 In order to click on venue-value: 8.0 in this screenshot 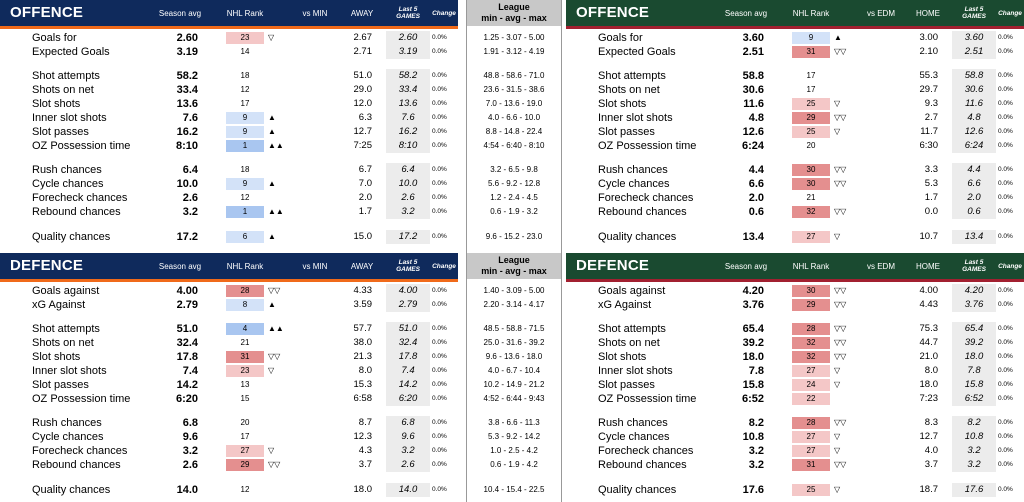, I will do `click(931, 370)`.